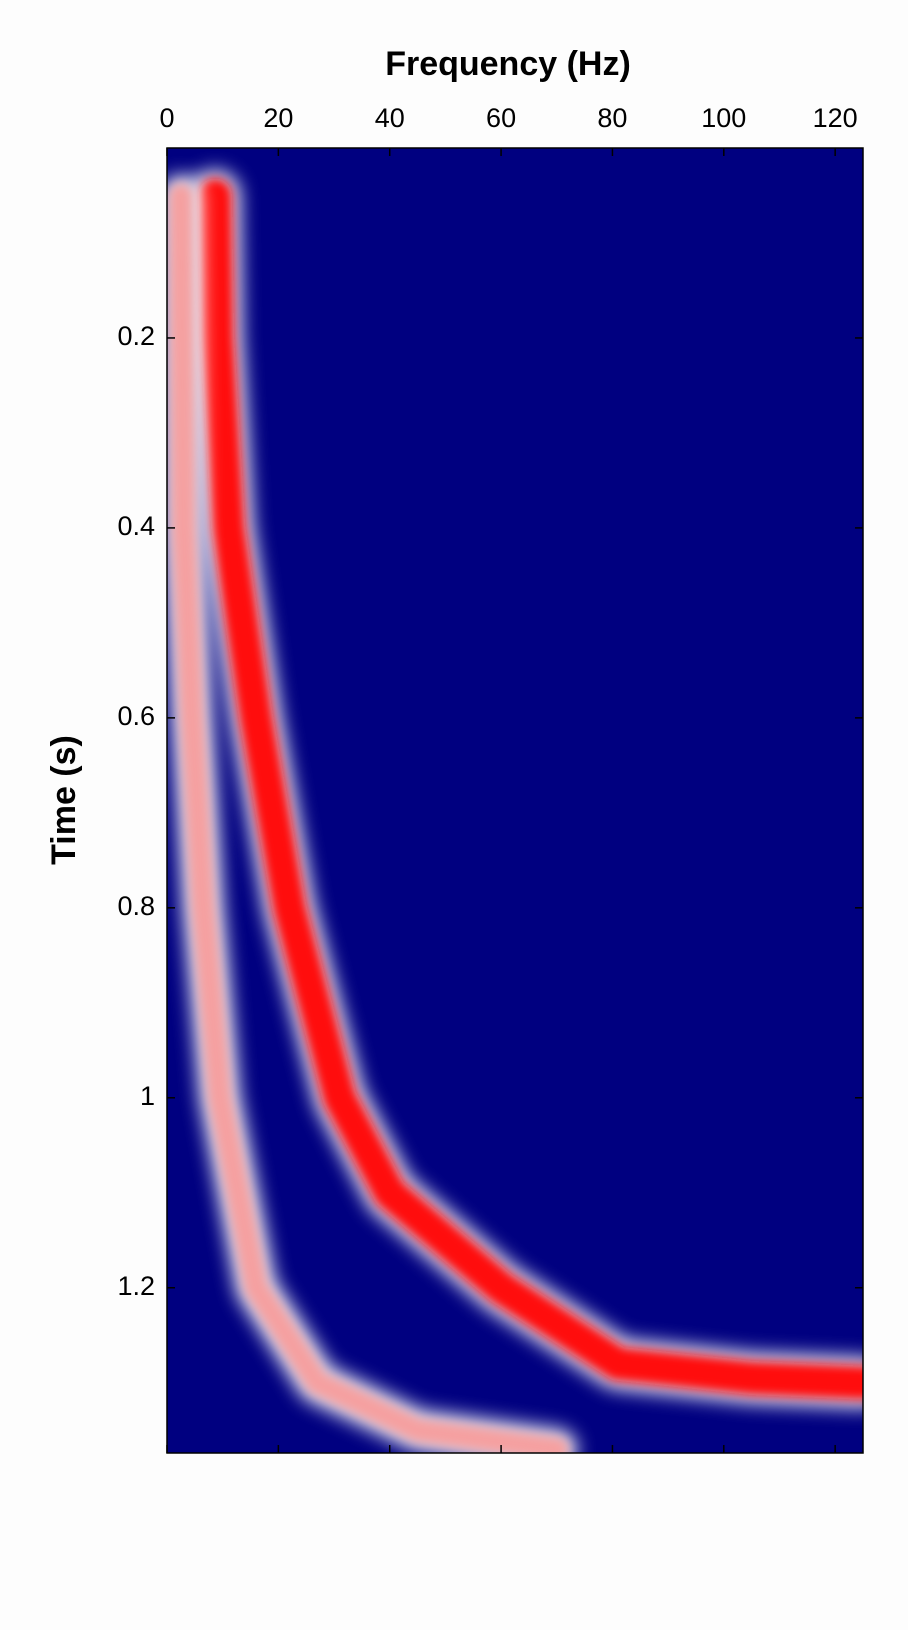  What do you see at coordinates (612, 118) in the screenshot?
I see `x-tick-label: 80` at bounding box center [612, 118].